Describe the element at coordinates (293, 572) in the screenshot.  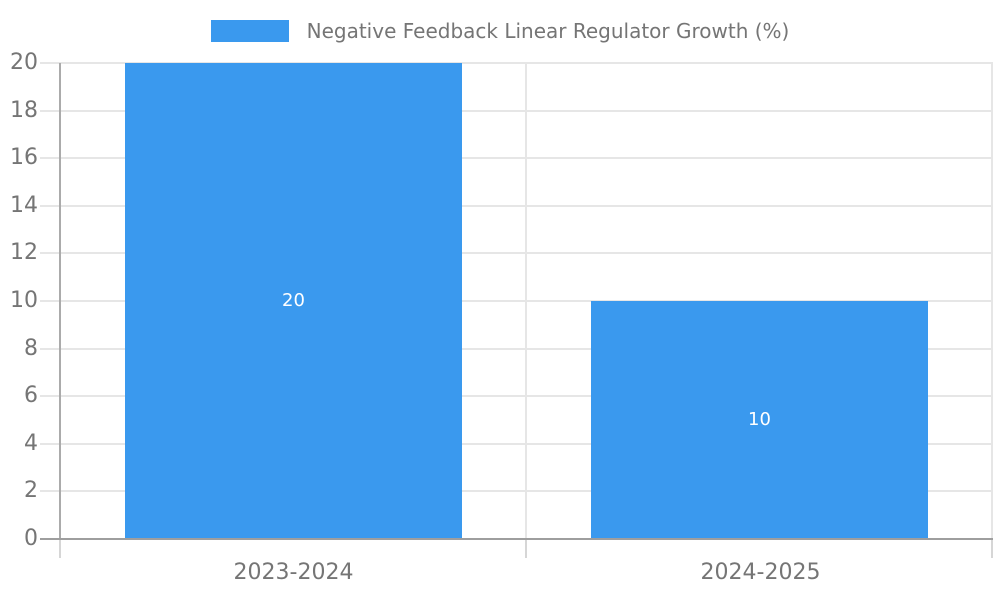
I see `x-axis-label: 2023-2024` at that location.